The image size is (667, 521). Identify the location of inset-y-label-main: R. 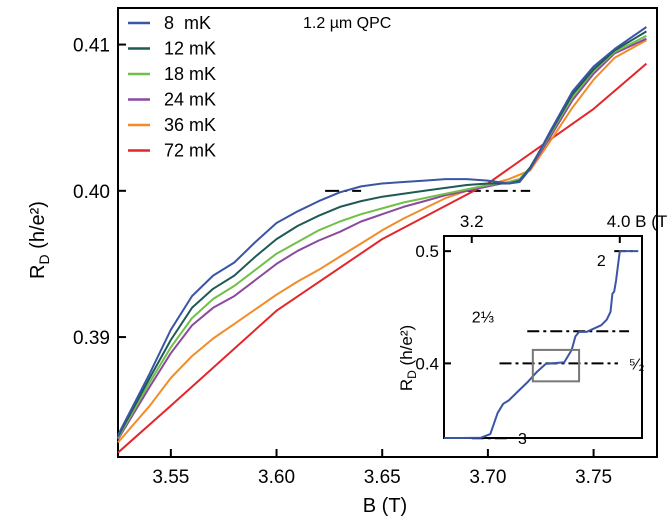
(406, 385).